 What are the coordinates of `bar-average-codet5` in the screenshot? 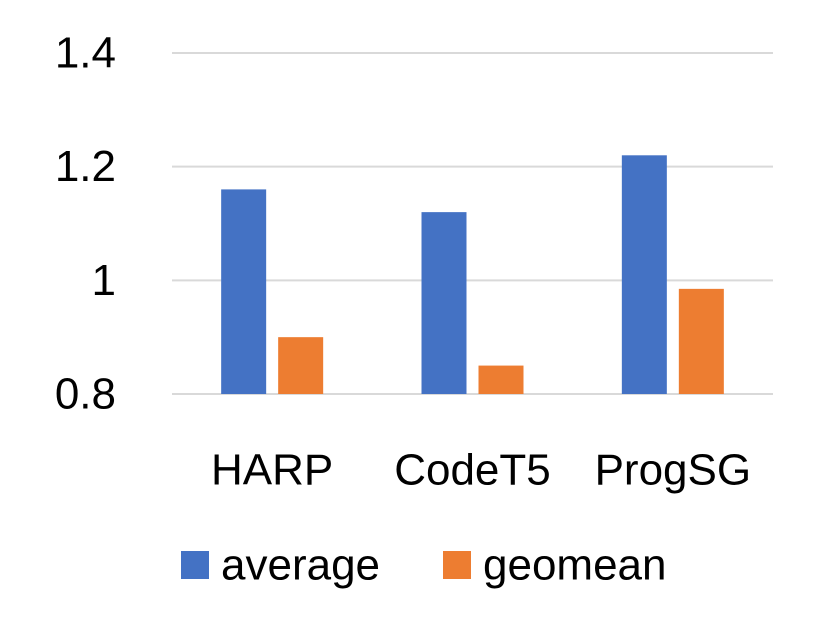 It's located at (444, 303).